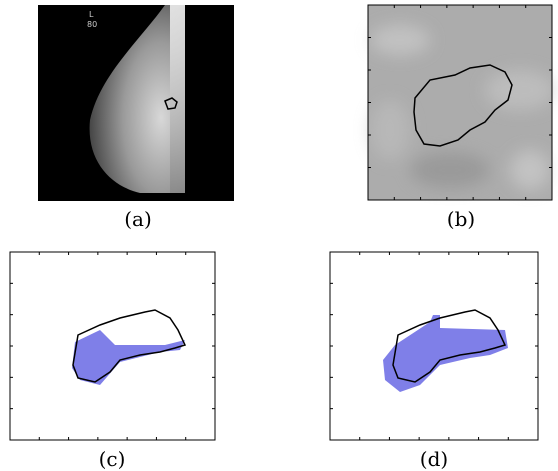 The height and width of the screenshot is (471, 558). What do you see at coordinates (137, 99) in the screenshot?
I see `breast-tissue` at bounding box center [137, 99].